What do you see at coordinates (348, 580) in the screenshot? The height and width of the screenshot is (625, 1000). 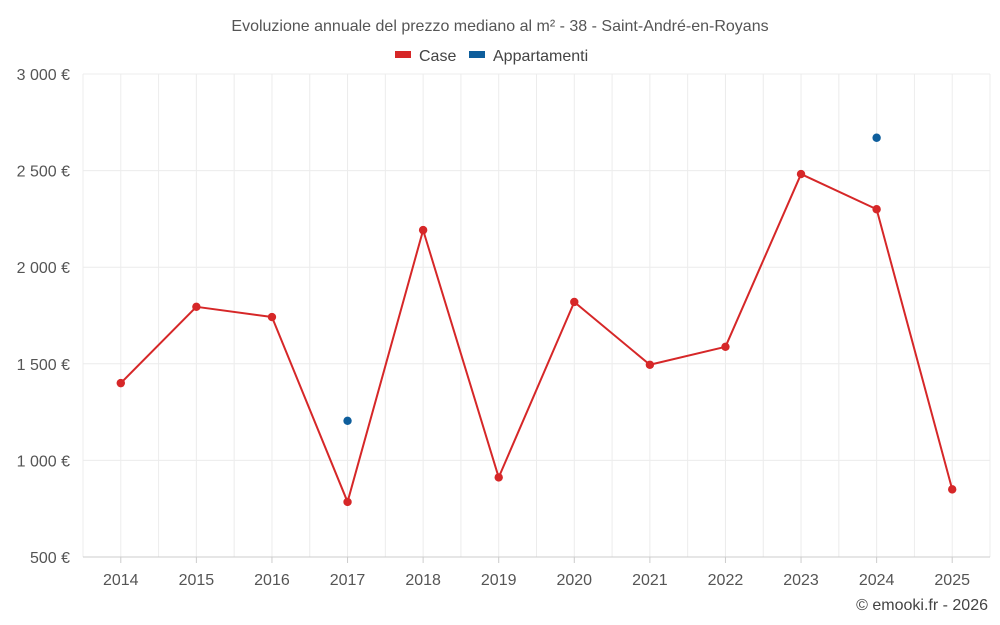 I see `x-tick-label: 2017` at bounding box center [348, 580].